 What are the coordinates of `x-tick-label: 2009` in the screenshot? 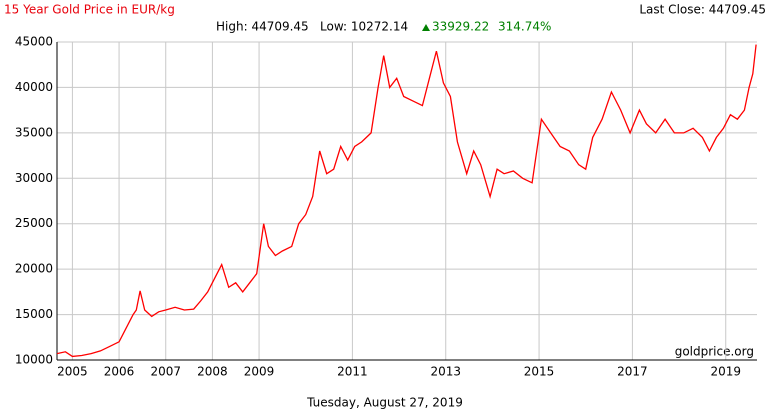 It's located at (259, 372).